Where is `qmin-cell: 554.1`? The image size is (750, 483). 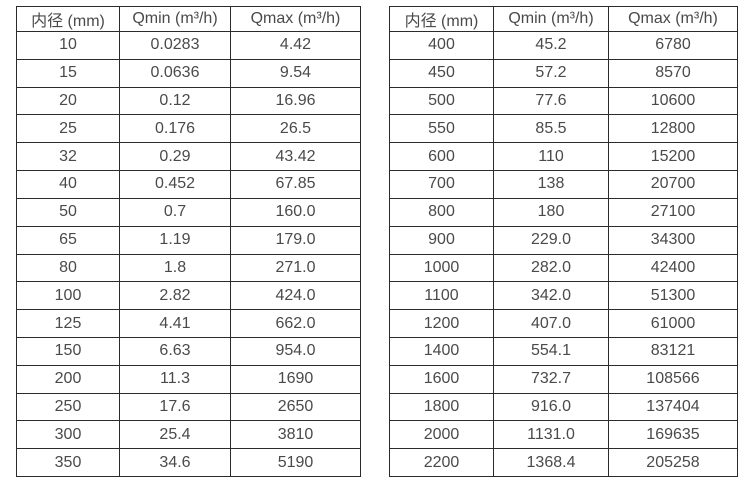 qmin-cell: 554.1 is located at coordinates (551, 351).